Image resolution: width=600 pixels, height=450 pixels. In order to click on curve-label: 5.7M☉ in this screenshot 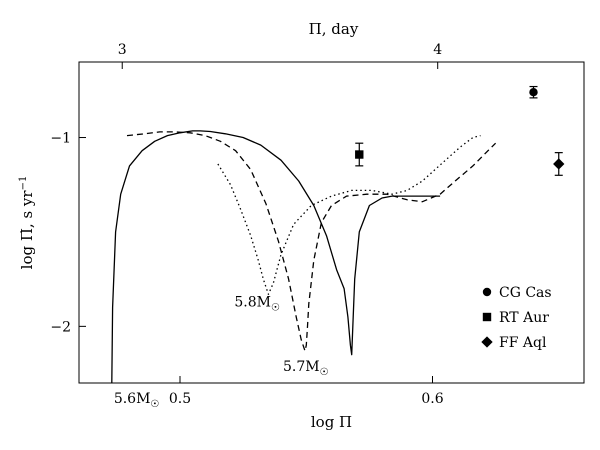, I will do `click(306, 368)`.